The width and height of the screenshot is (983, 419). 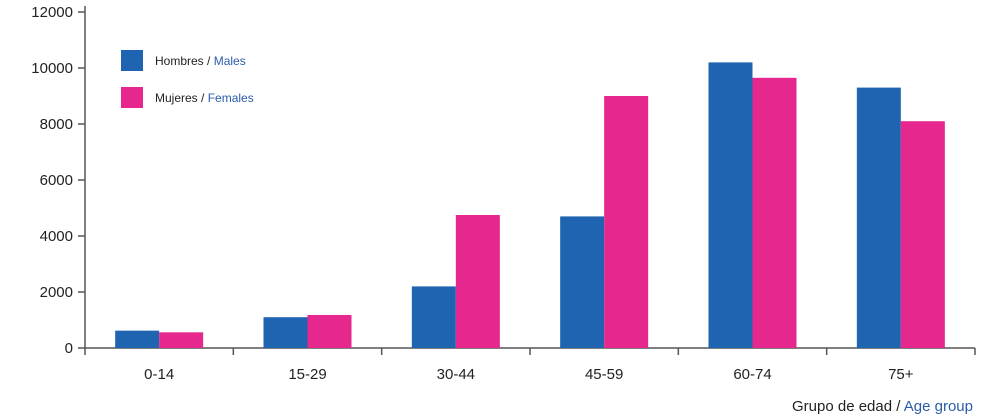 I want to click on legend-swatch-males, so click(x=132, y=60).